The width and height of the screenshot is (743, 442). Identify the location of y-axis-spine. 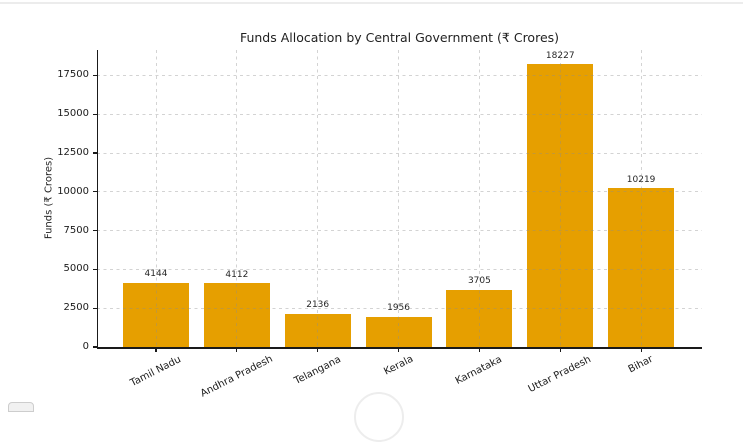
(98, 199).